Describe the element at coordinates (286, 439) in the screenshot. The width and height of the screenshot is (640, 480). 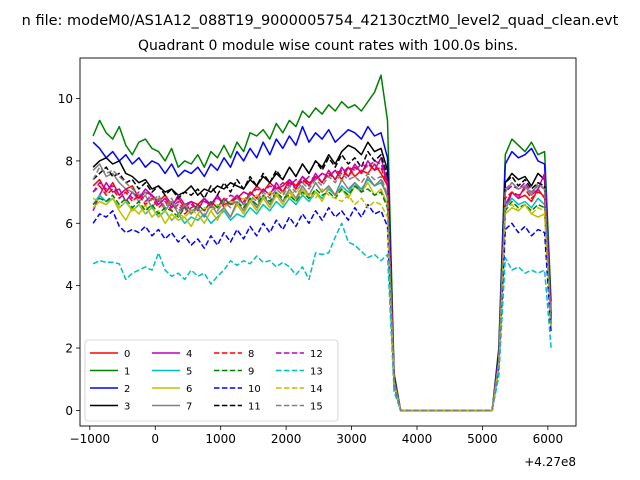
I see `x-tick-label: 2000` at that location.